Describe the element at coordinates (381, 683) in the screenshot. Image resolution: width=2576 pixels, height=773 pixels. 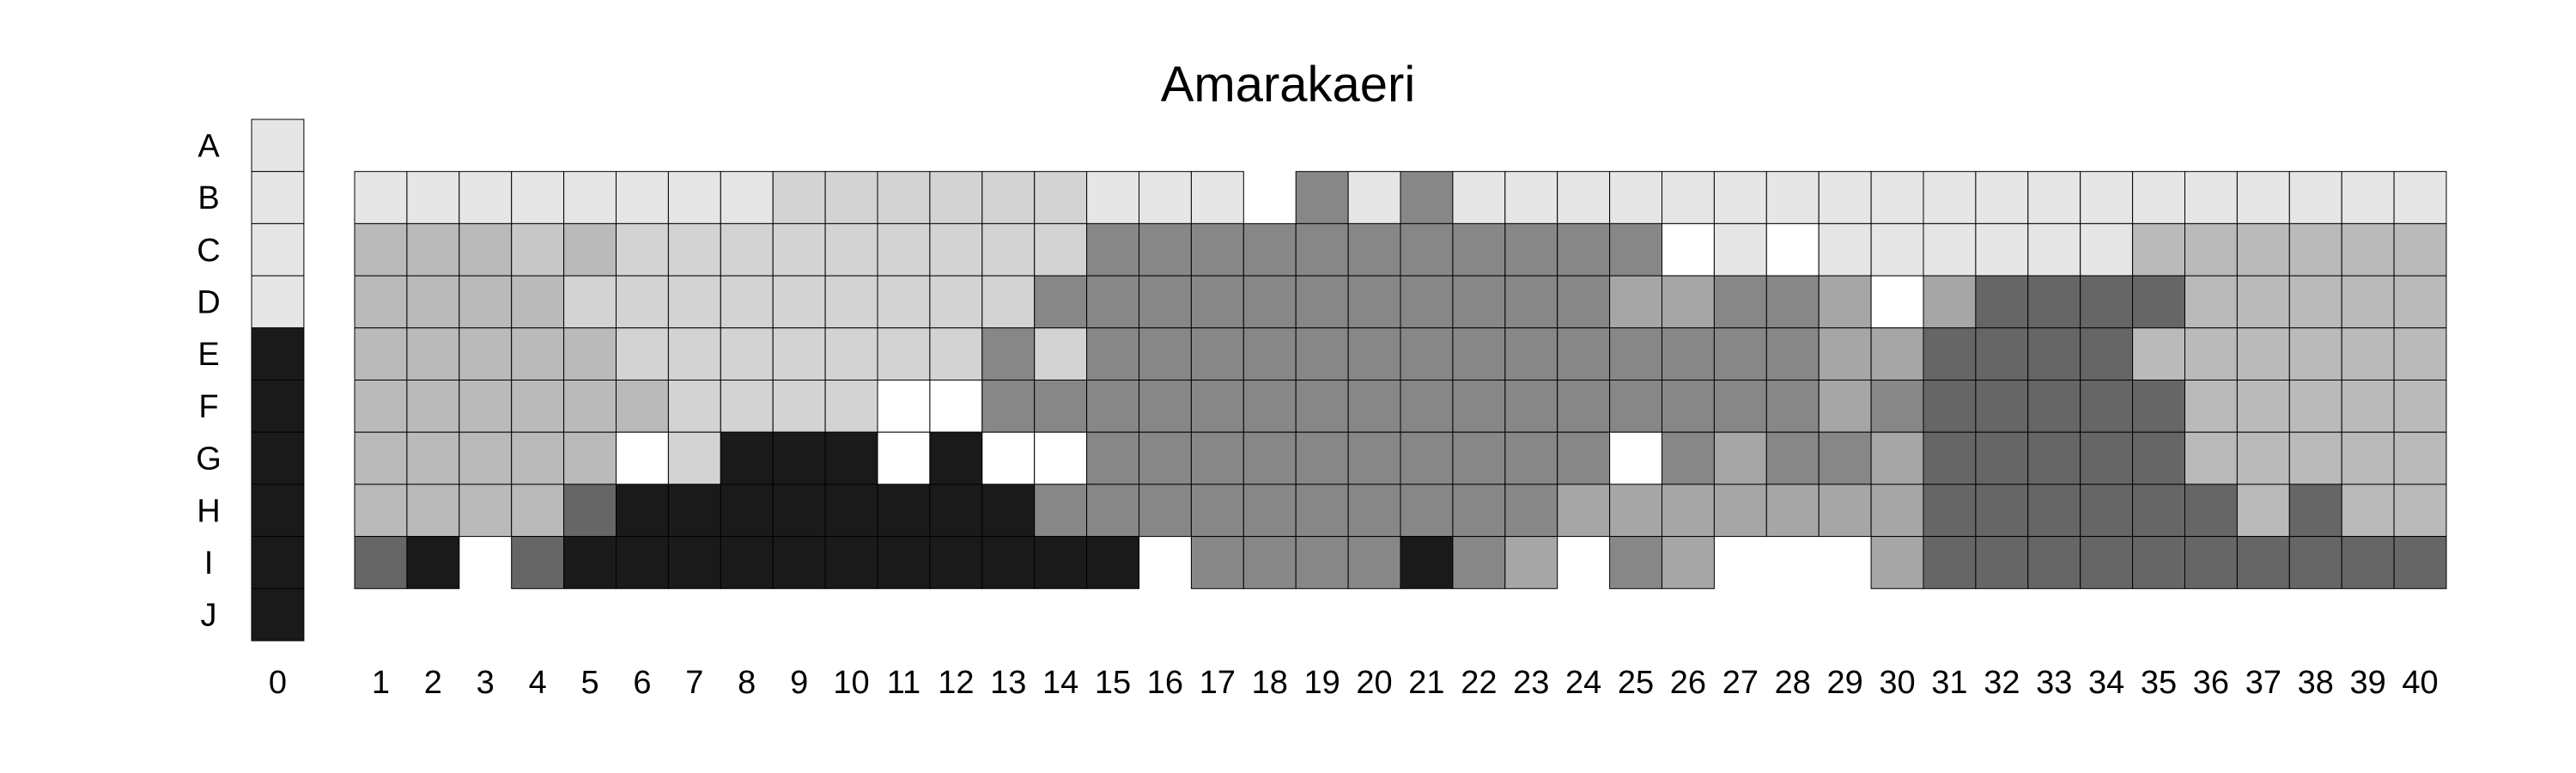
I see `column-label-1: 1` at that location.